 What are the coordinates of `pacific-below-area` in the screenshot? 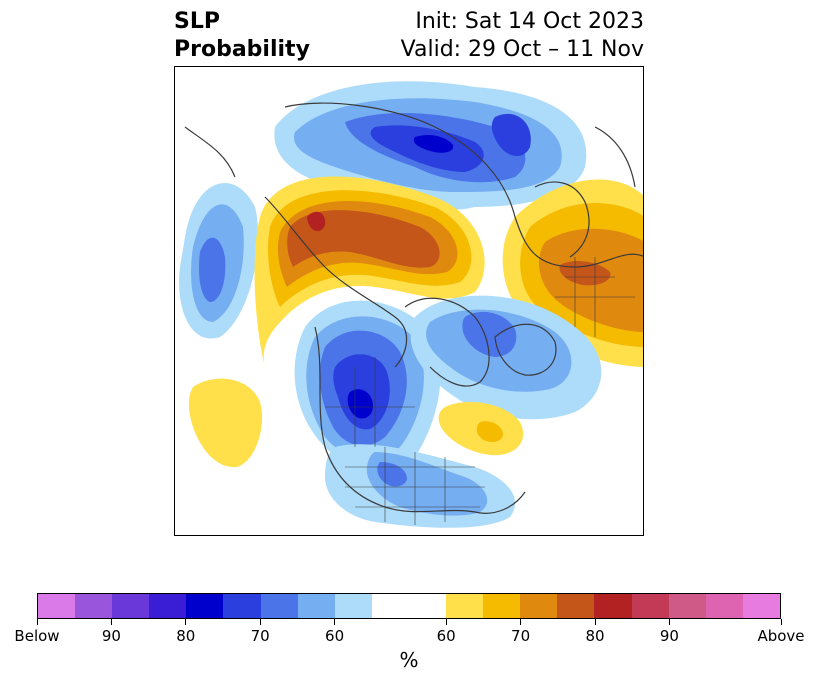 It's located at (219, 261).